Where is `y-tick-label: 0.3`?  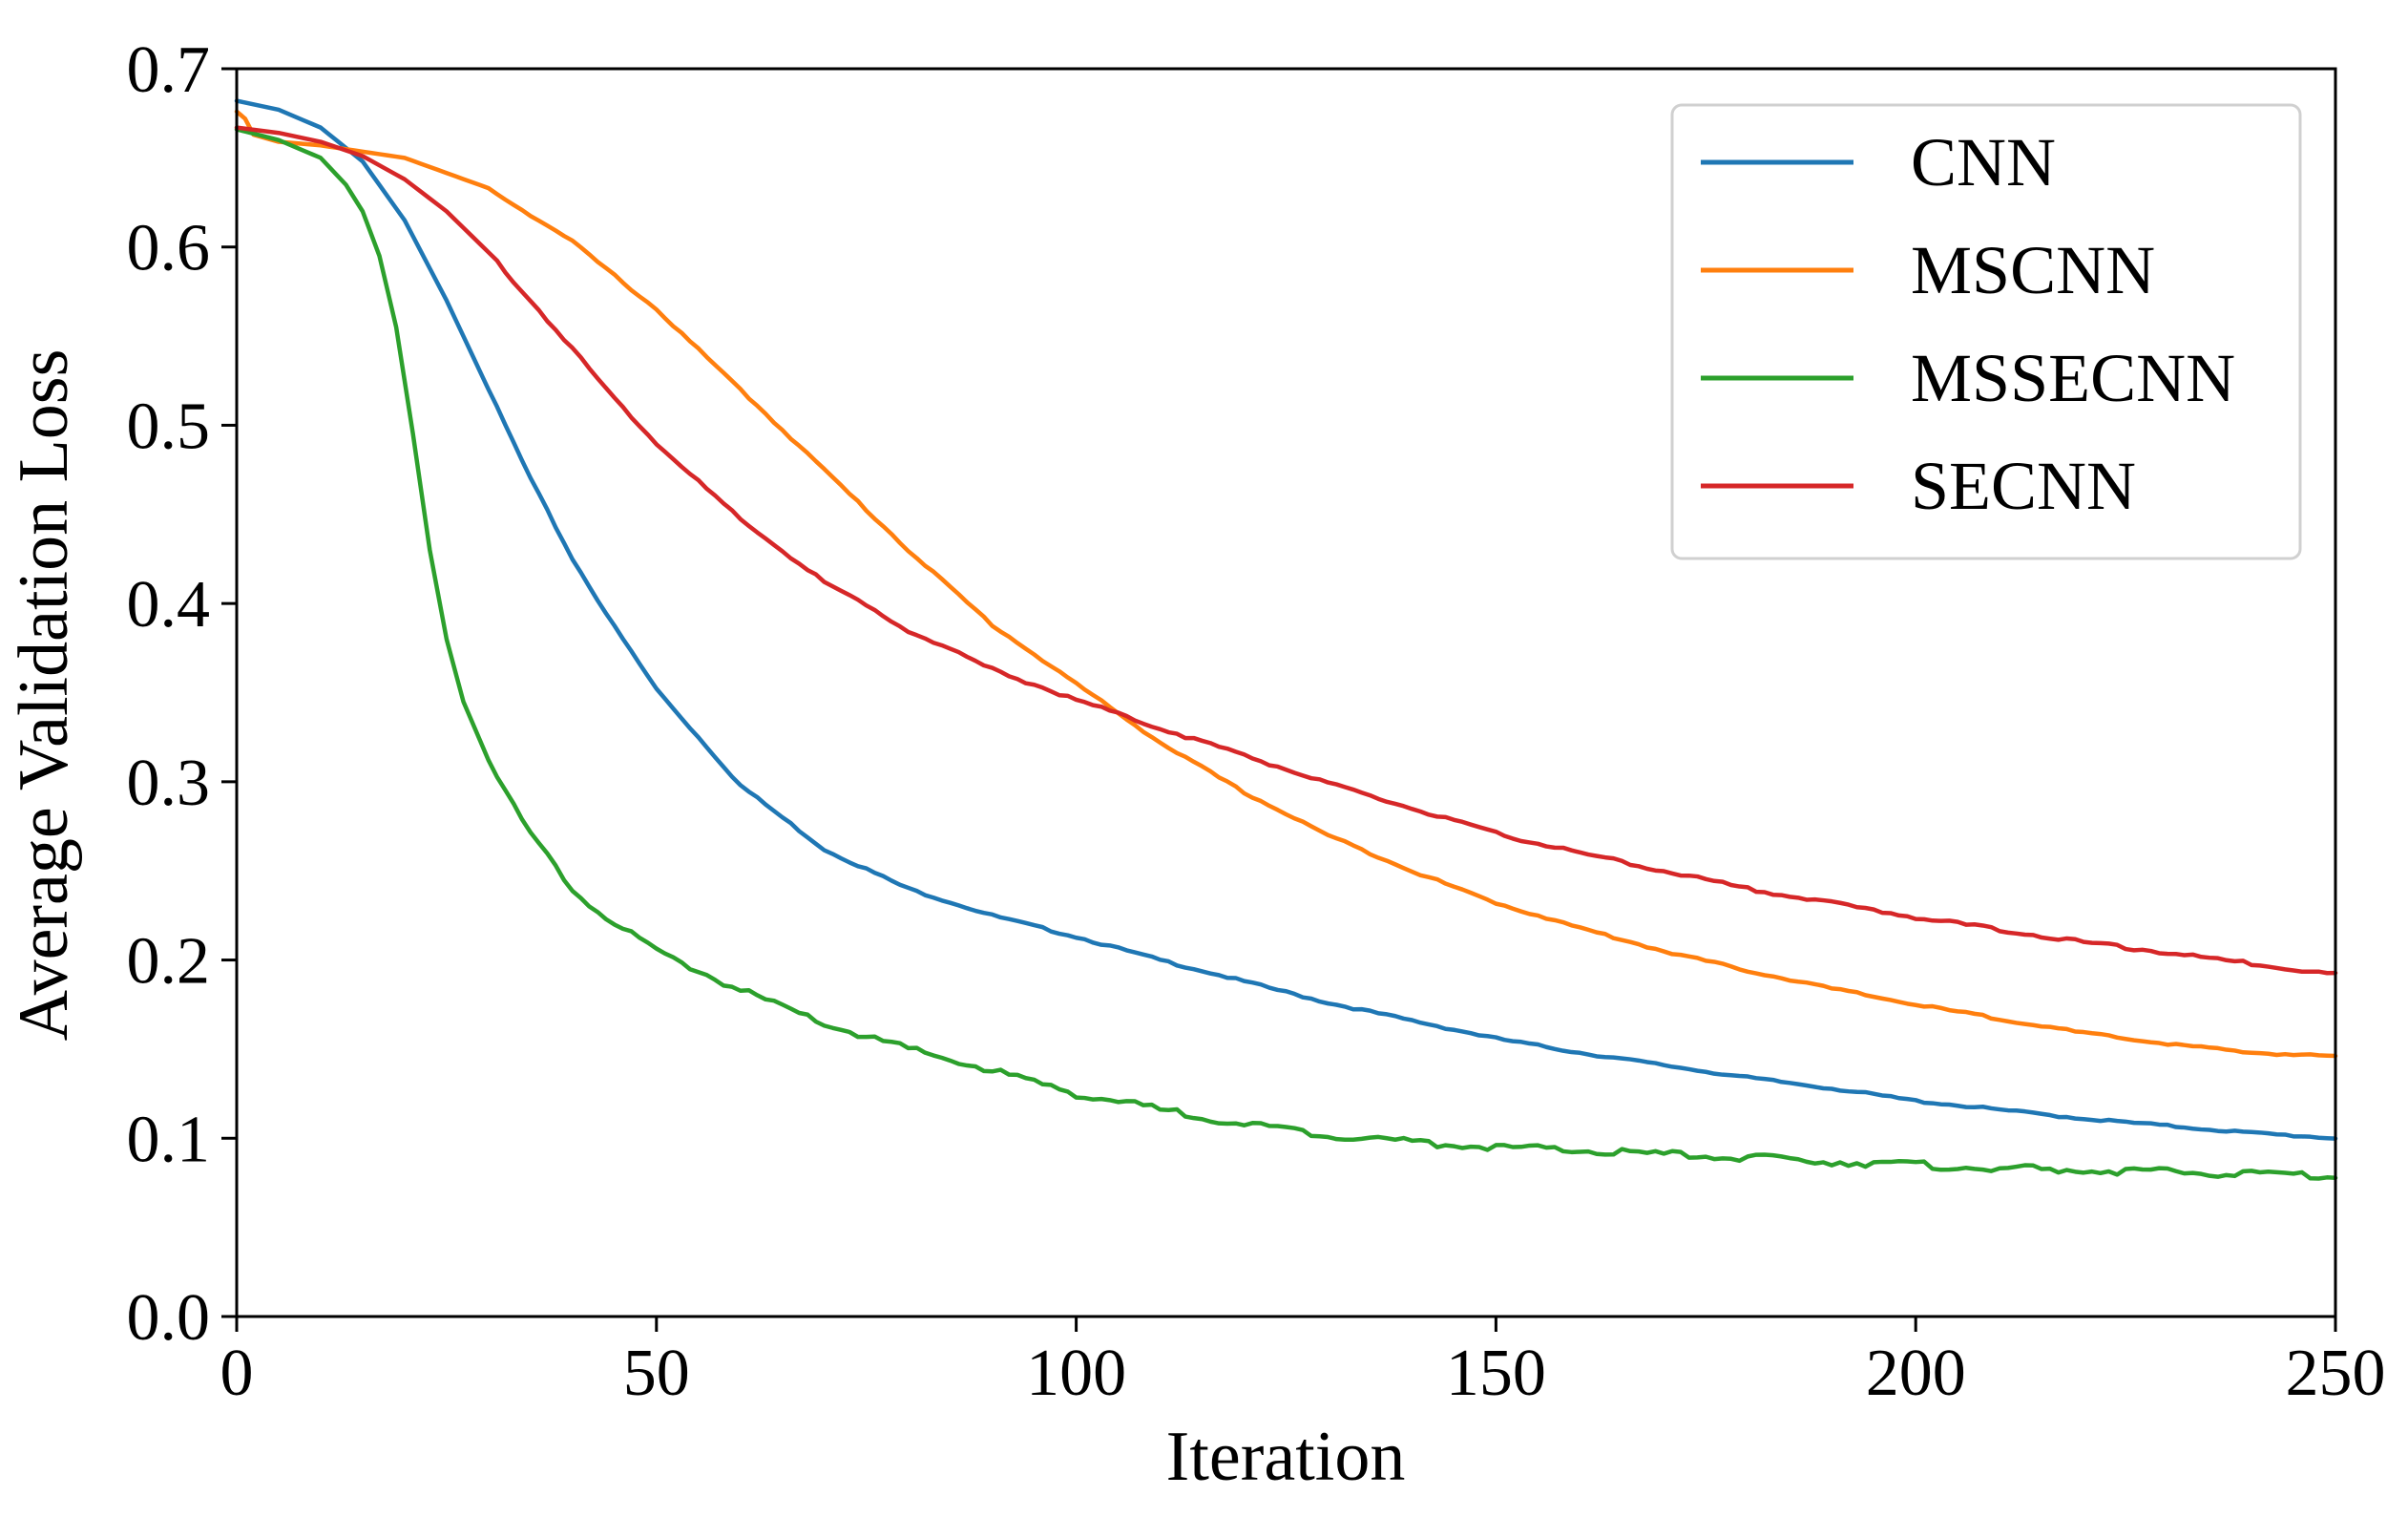
y-tick-label: 0.3 is located at coordinates (169, 783).